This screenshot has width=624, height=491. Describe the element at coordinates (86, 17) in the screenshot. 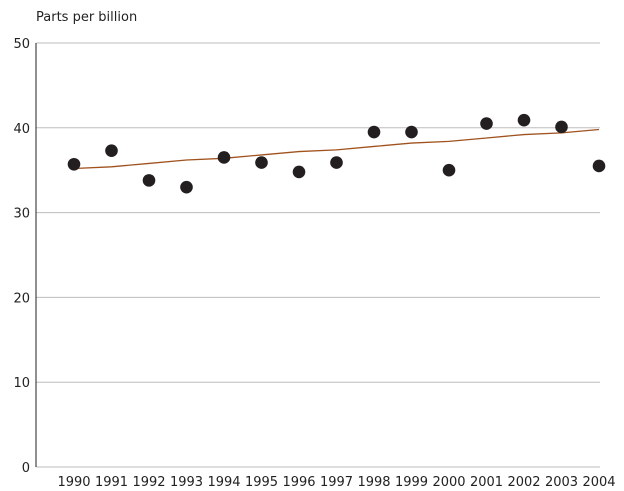

I see `y-axis-label: Parts per billion` at that location.